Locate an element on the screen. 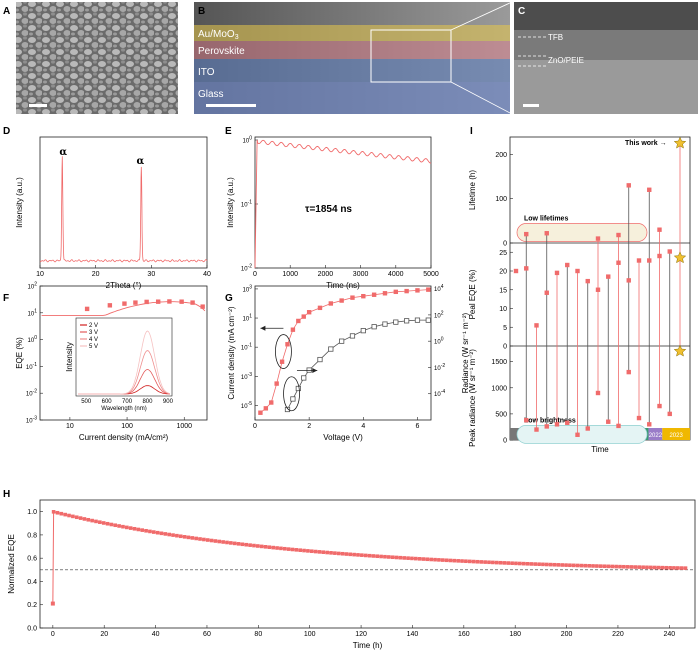 Image resolution: width=700 pixels, height=658 pixels. tick-rad: 500 is located at coordinates (501, 414).